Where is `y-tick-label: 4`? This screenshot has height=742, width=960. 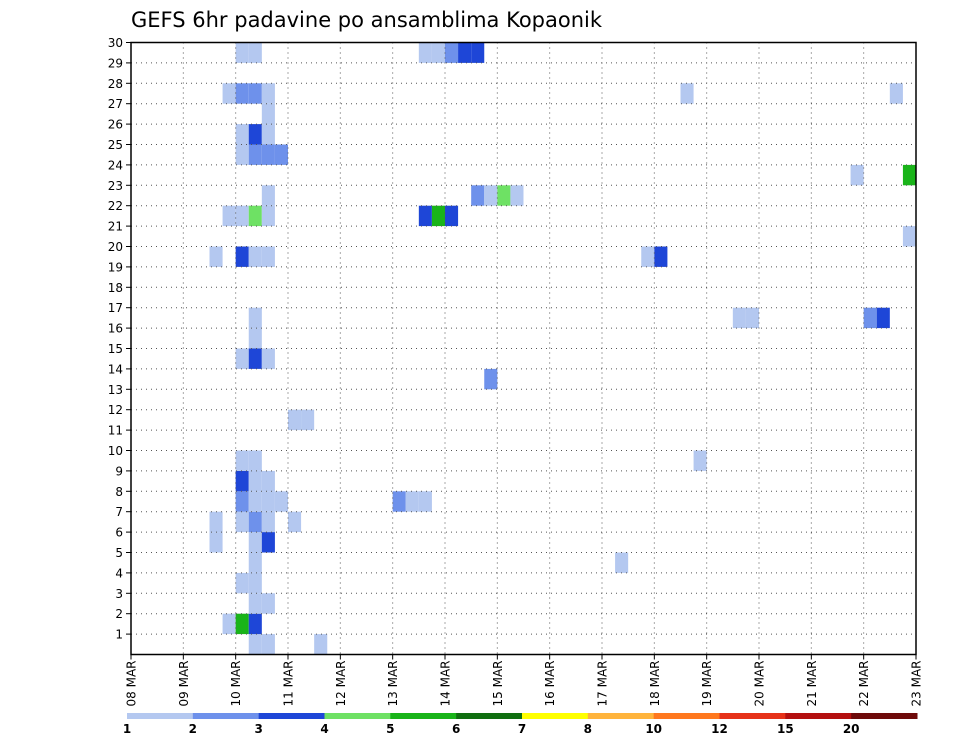
y-tick-label: 4 is located at coordinates (119, 573).